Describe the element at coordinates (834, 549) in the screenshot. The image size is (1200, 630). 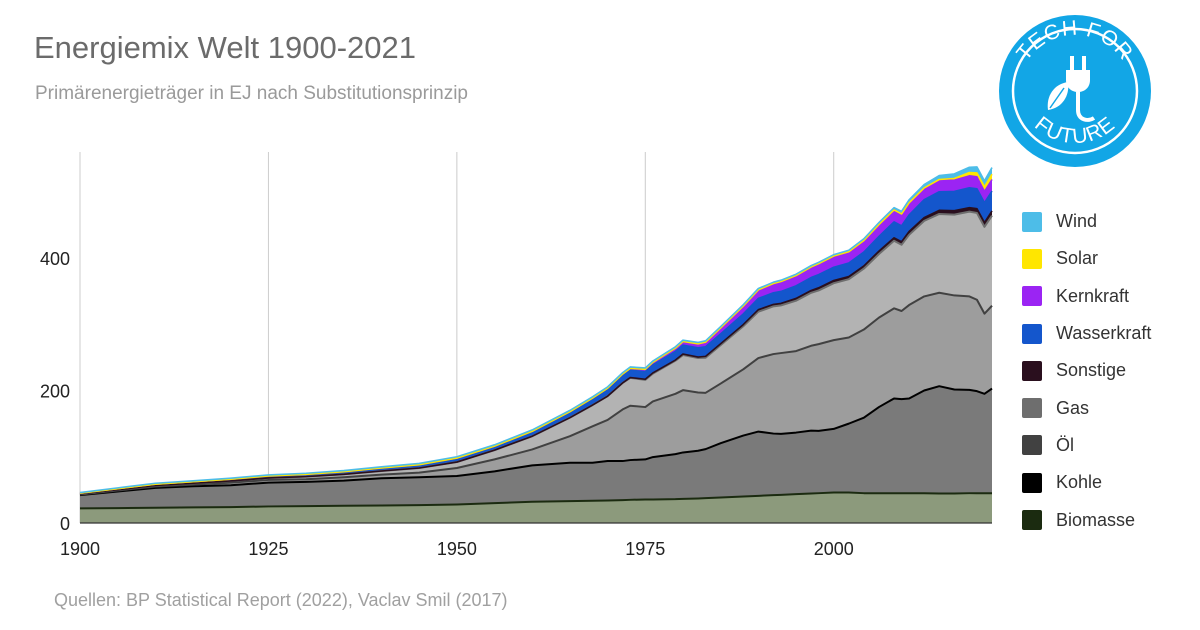
I see `x-tick-label-2000: 2000` at that location.